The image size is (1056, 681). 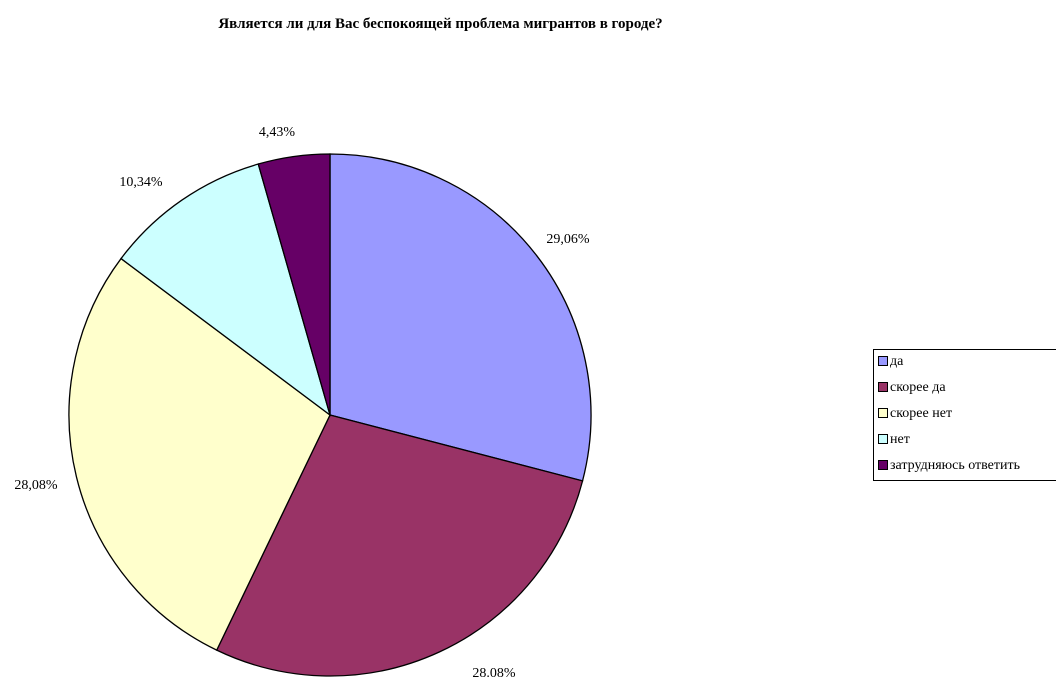 I want to click on legend-label: скорее да, so click(x=918, y=387).